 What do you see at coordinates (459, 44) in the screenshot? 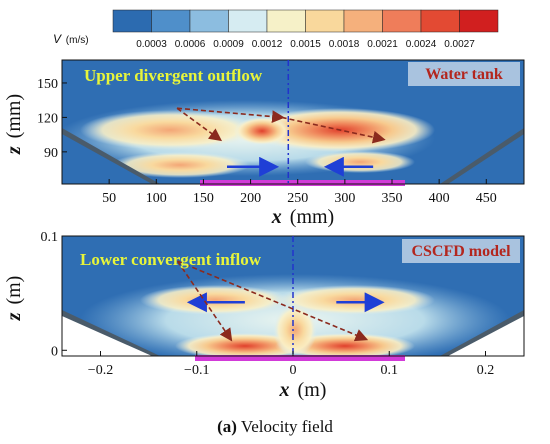
I see `colorbar-tick-label: 0.0027` at bounding box center [459, 44].